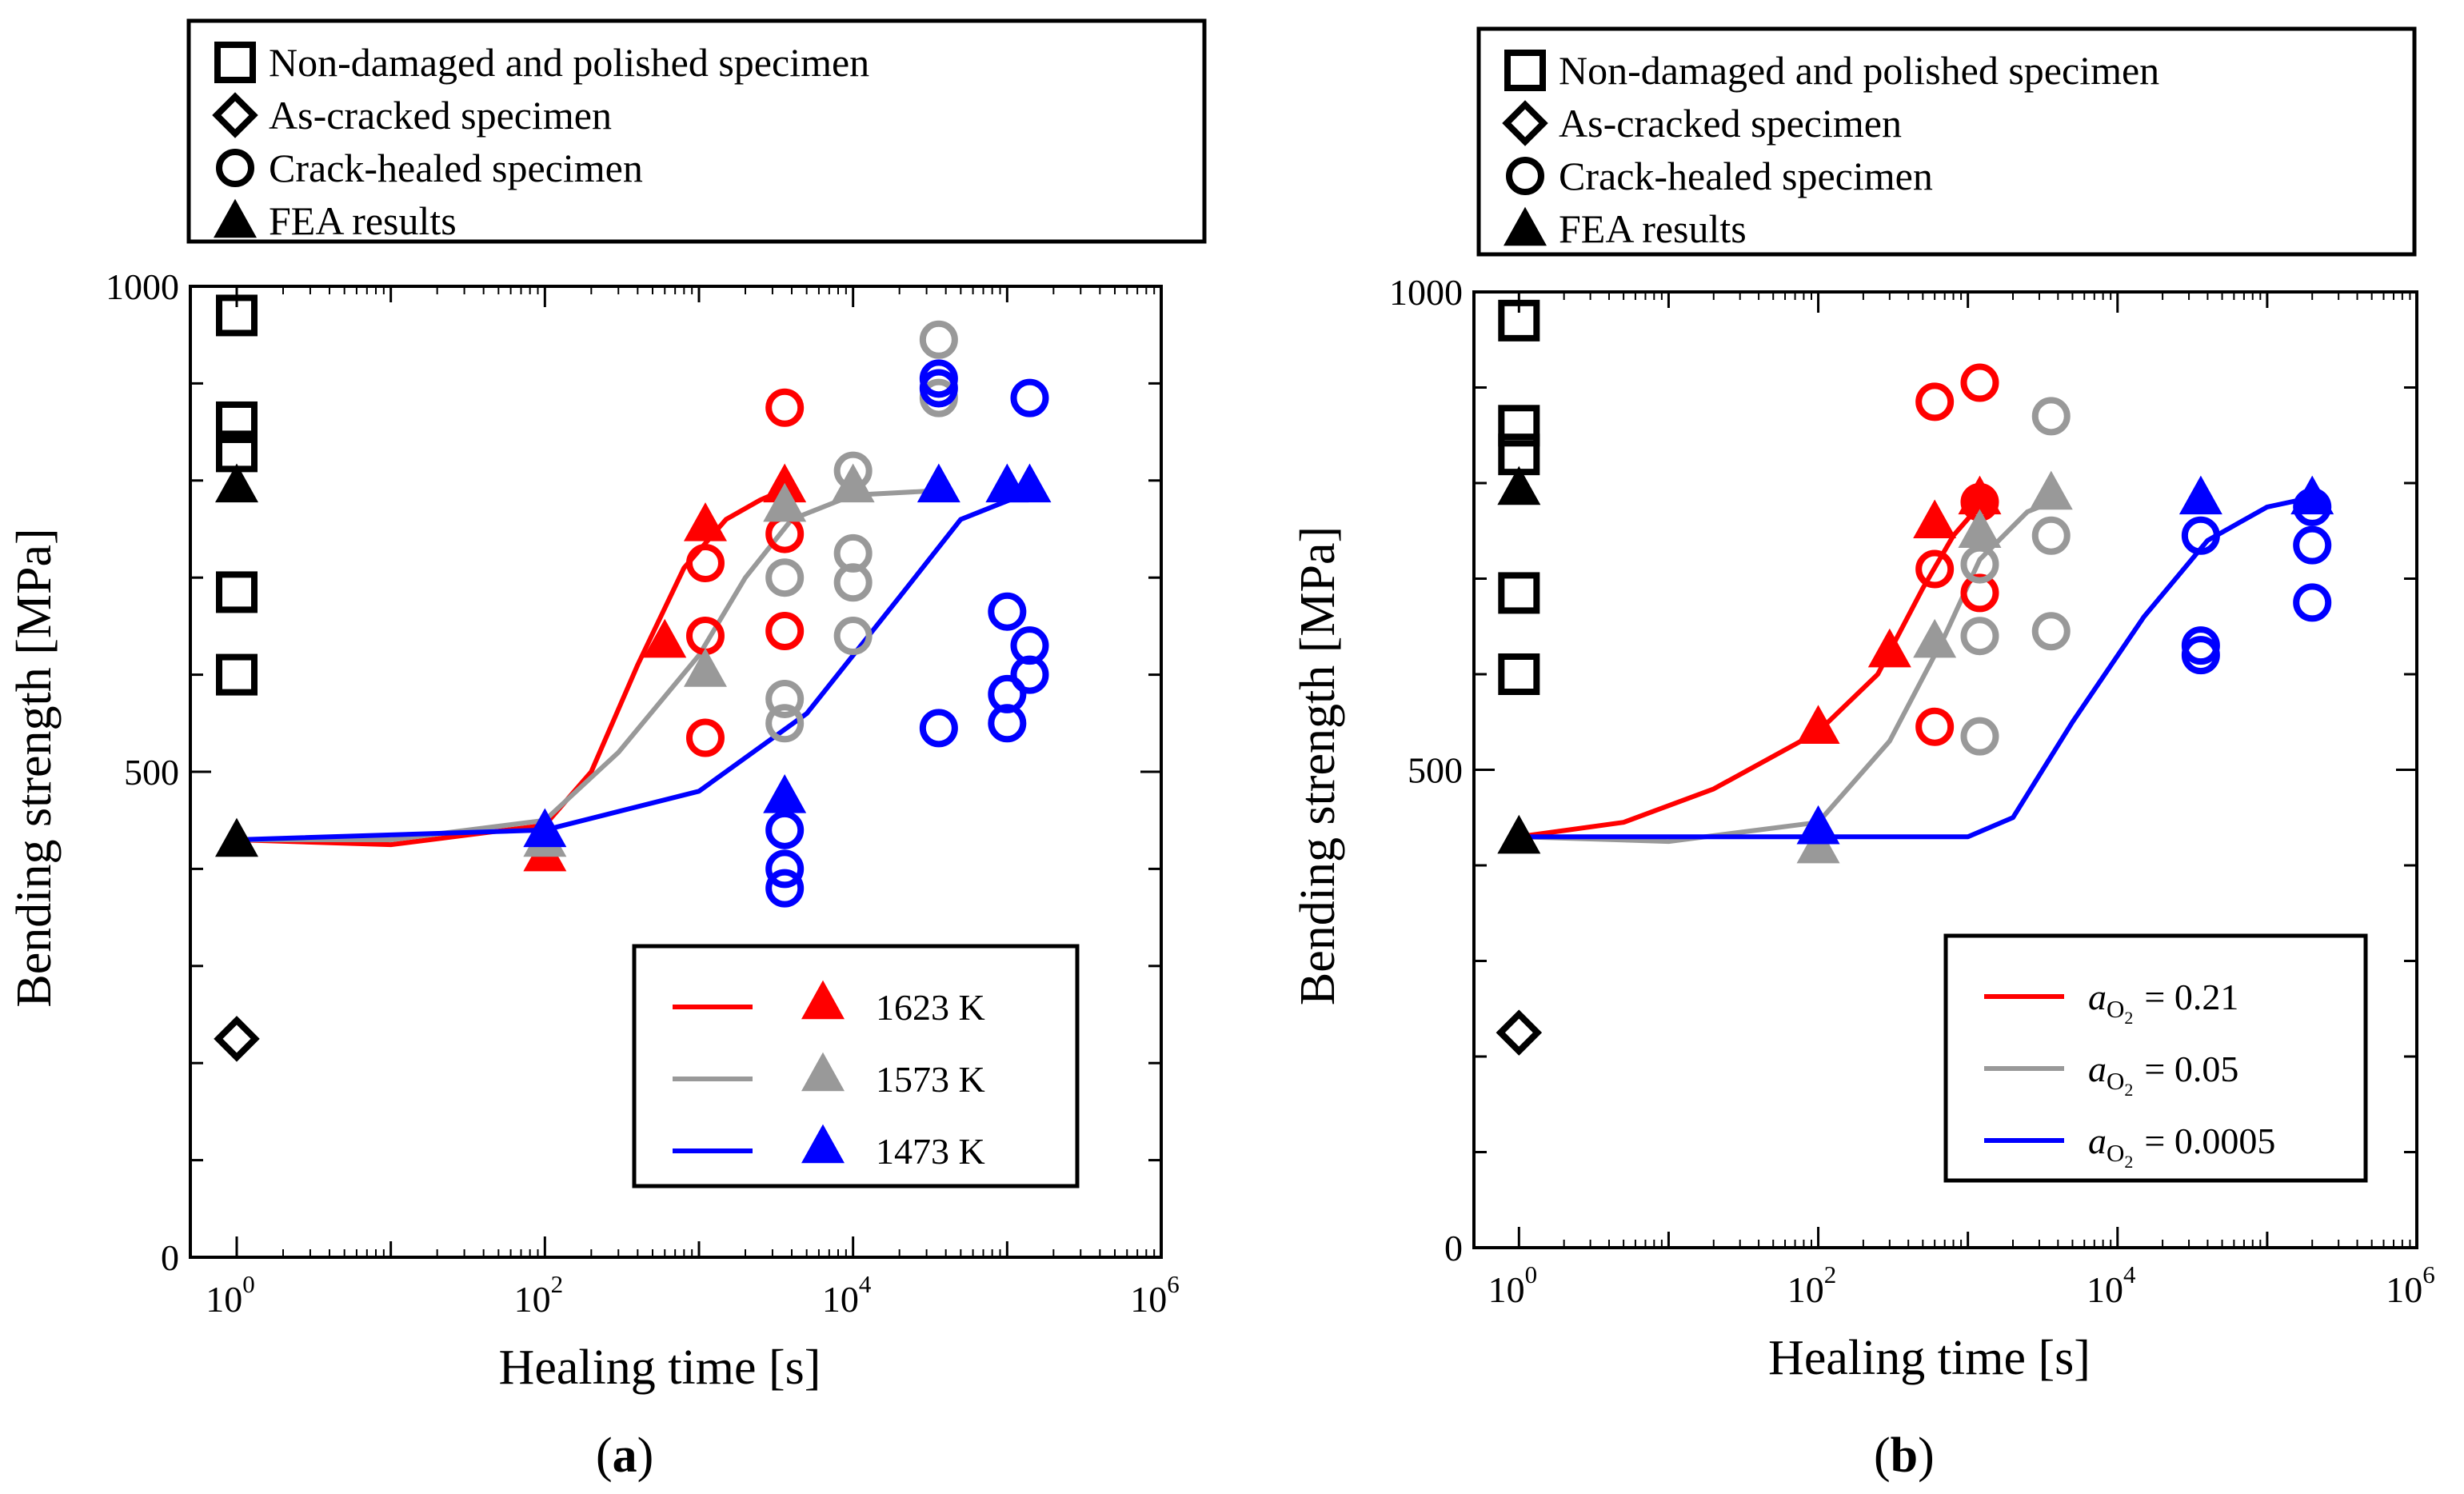 The height and width of the screenshot is (1494, 2464). Describe the element at coordinates (1531, 1274) in the screenshot. I see `x-tick-exponent: 0` at that location.